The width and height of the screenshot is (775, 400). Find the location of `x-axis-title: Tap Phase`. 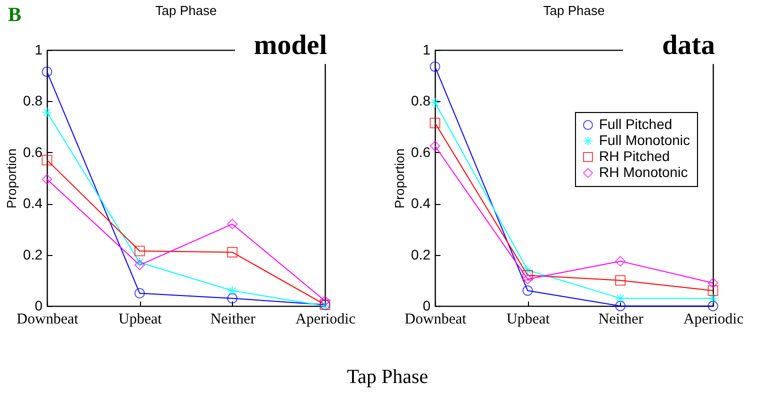

x-axis-title: Tap Phase is located at coordinates (388, 377).